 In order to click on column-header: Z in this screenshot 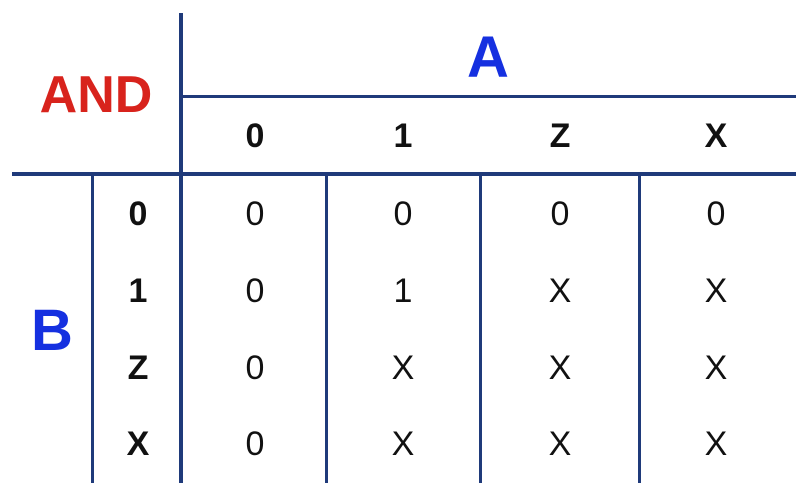, I will do `click(560, 136)`.